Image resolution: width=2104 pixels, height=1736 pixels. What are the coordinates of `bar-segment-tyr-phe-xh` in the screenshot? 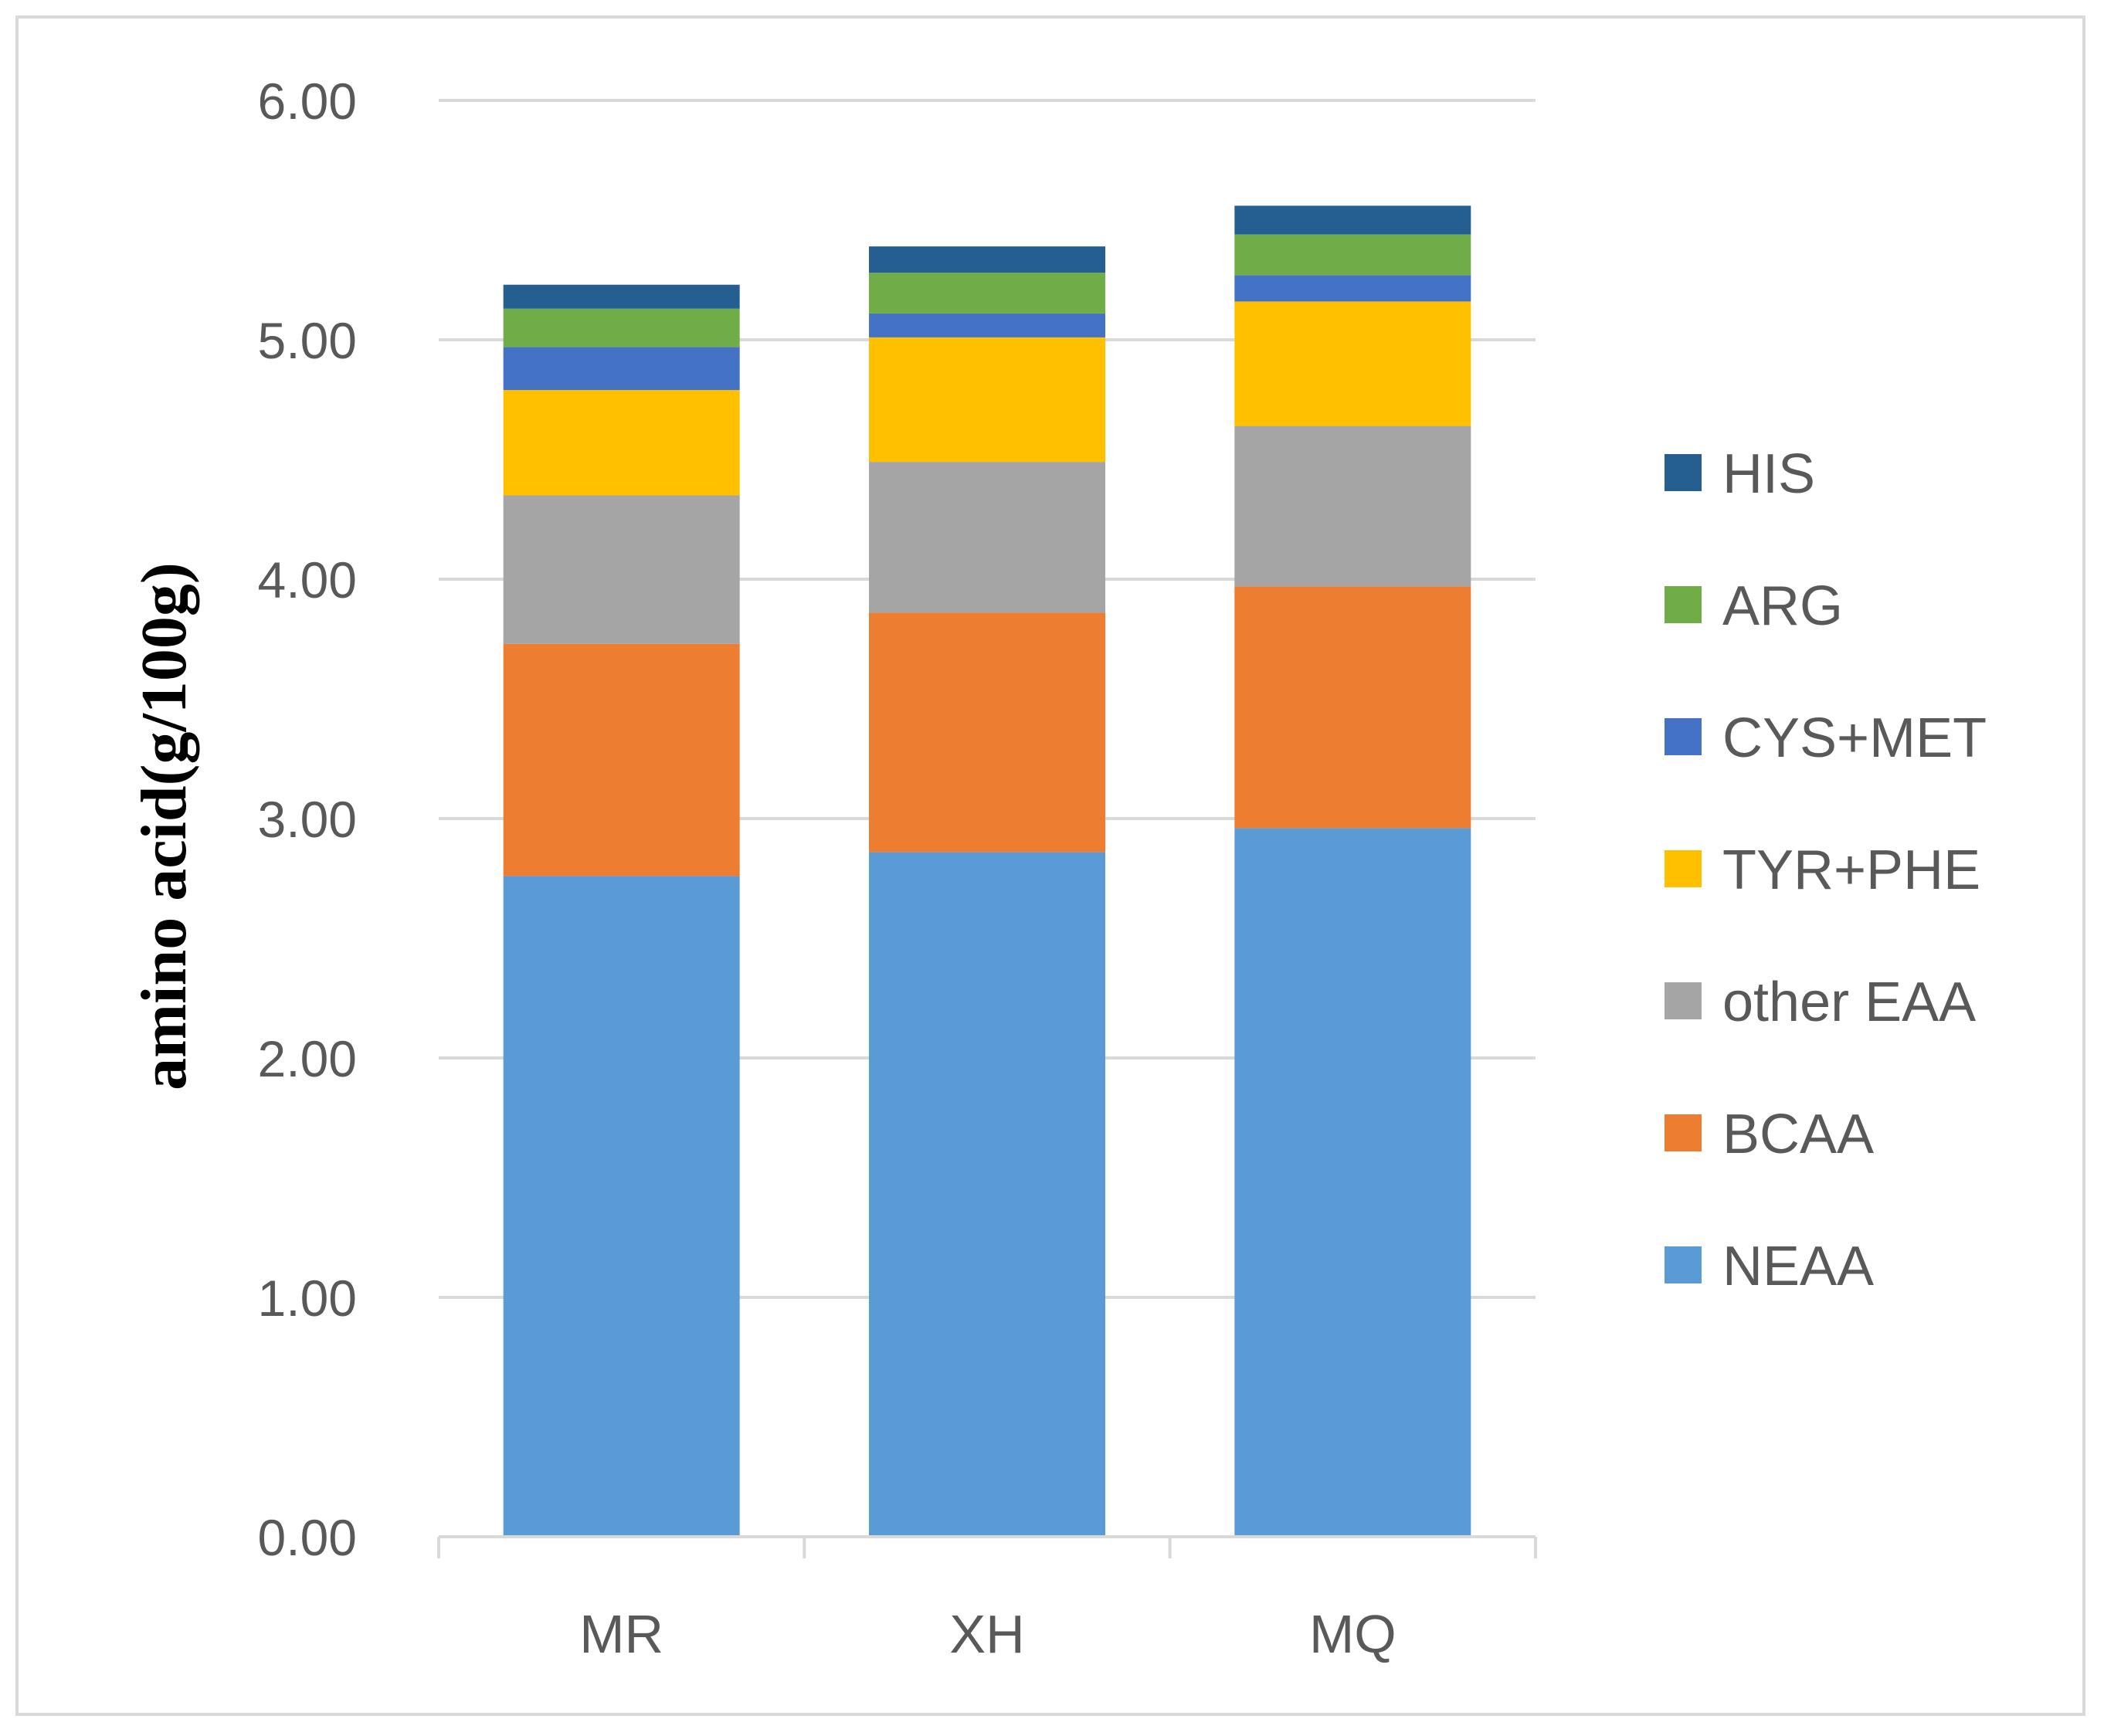 It's located at (987, 400).